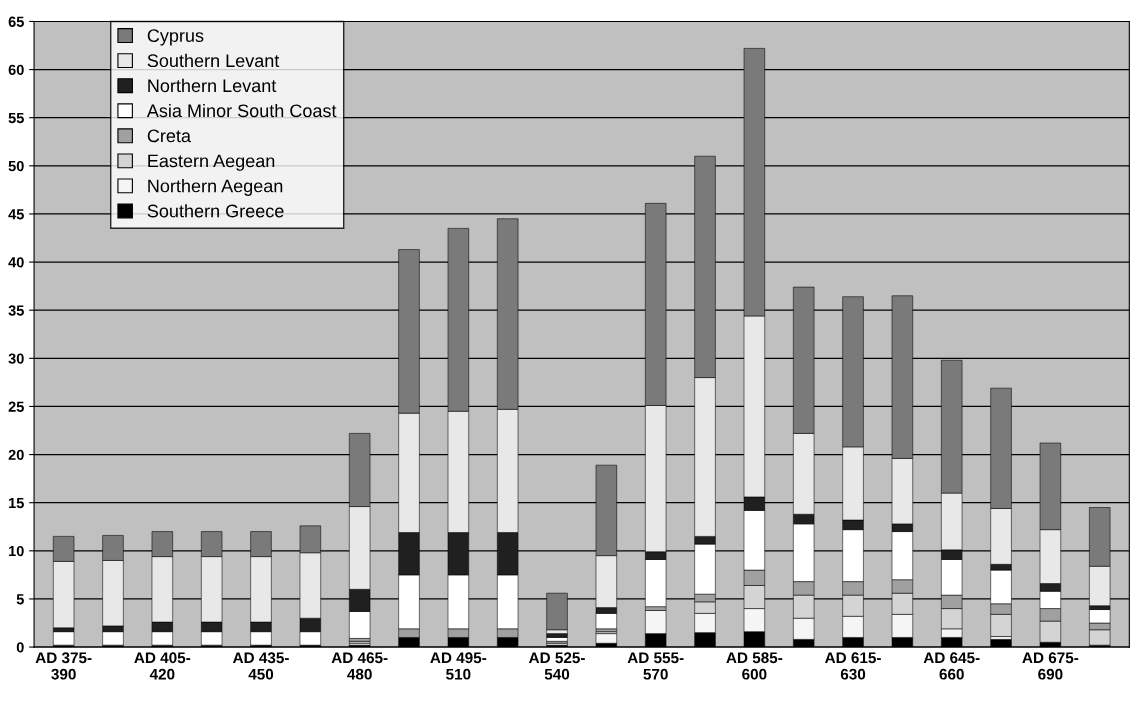 The height and width of the screenshot is (715, 1135). Describe the element at coordinates (20, 647) in the screenshot. I see `y-tick-label: 0` at that location.